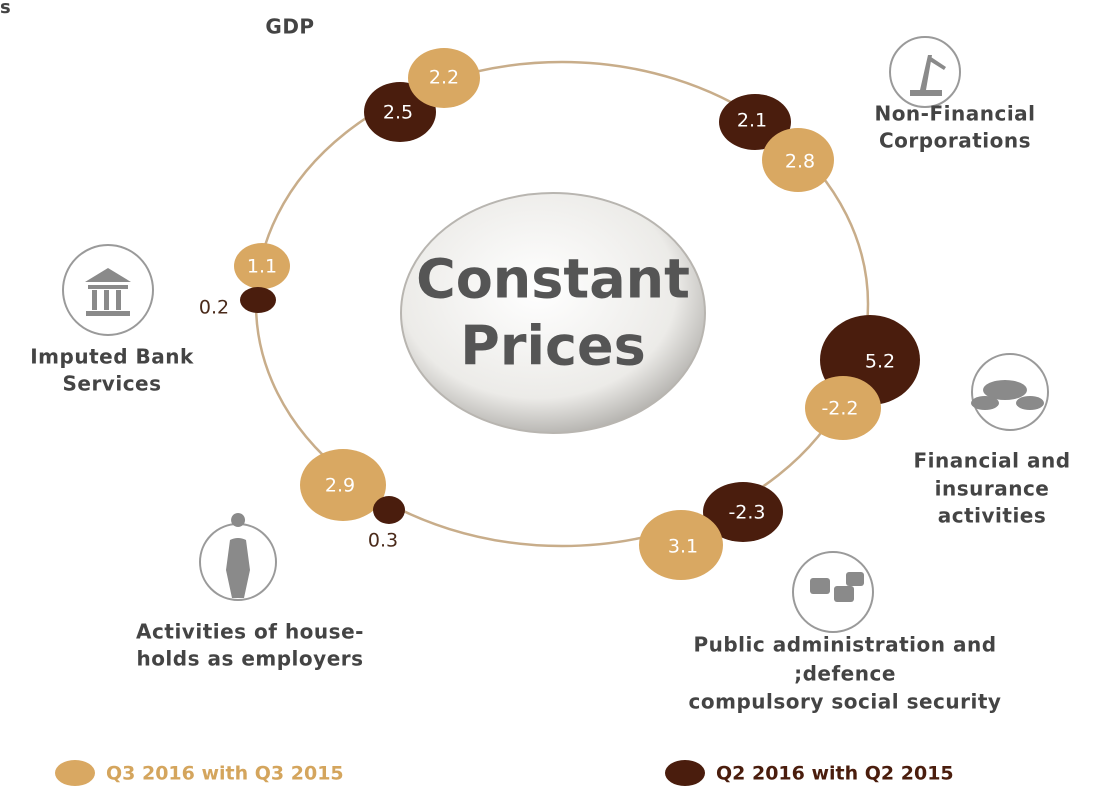 The image size is (1107, 787). What do you see at coordinates (340, 486) in the screenshot?
I see `value-q3: 2.9` at bounding box center [340, 486].